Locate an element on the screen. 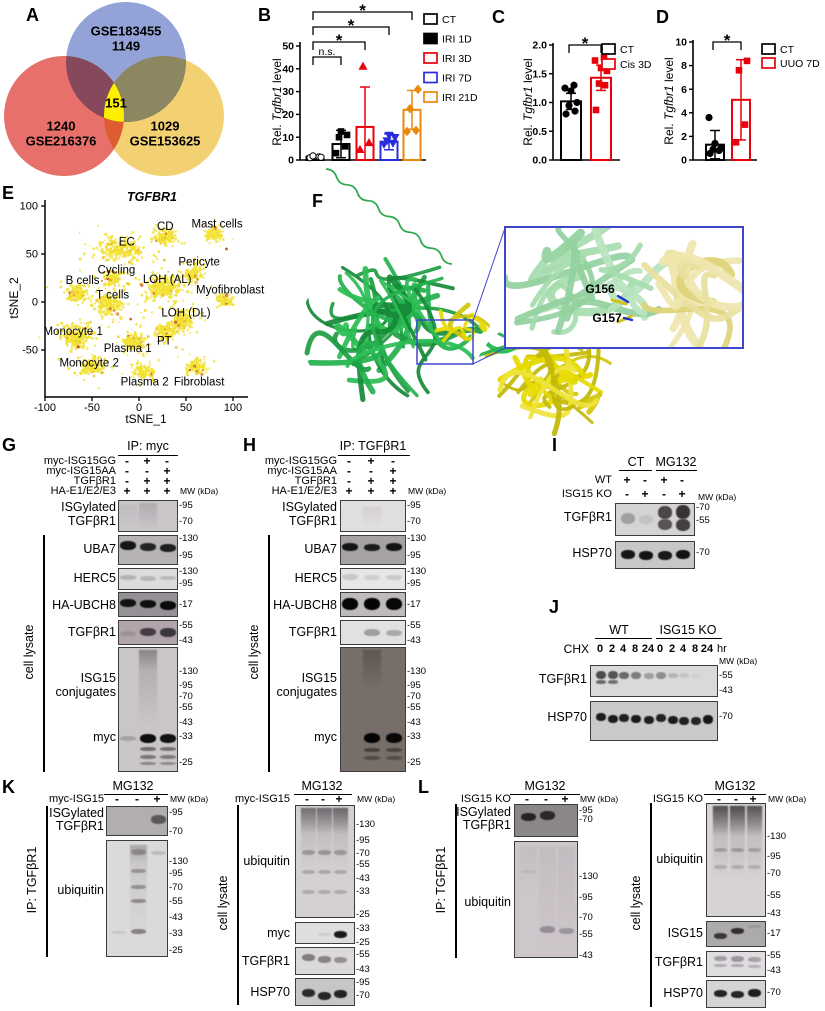 The height and width of the screenshot is (1011, 825). venn-left-gse: GSE216376 is located at coordinates (61, 141).